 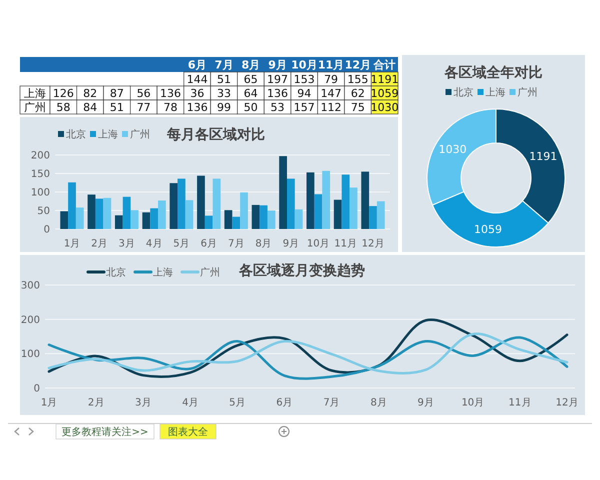 I want to click on data-label: 99, so click(x=224, y=107).